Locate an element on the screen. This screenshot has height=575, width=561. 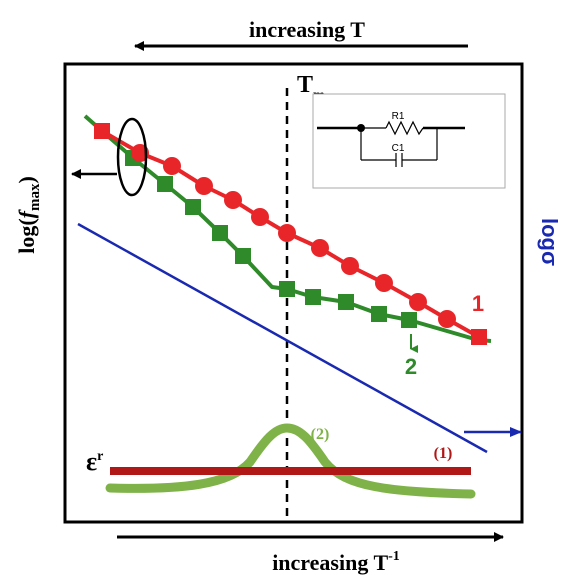
series-1-label: 1 is located at coordinates (478, 303).